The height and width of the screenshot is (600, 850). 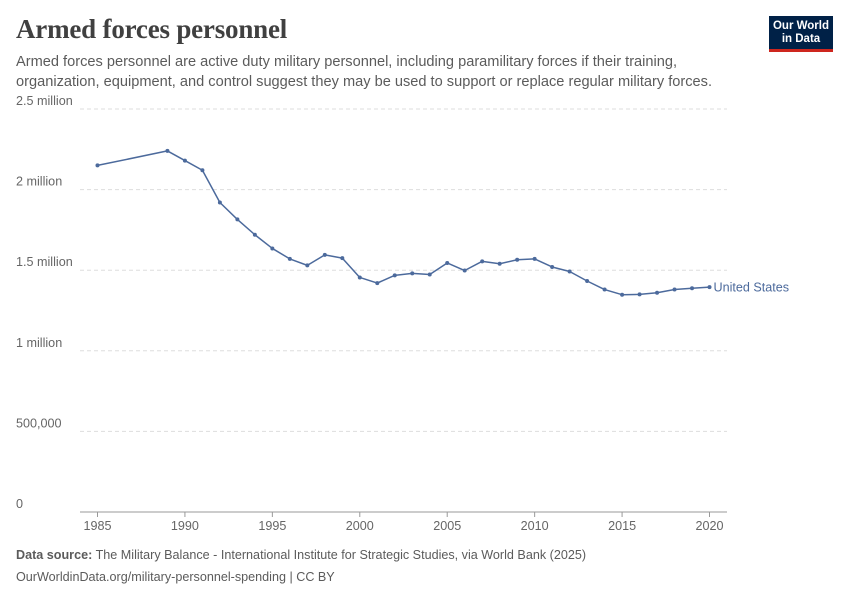 I want to click on x-tick-label: 1990, so click(x=185, y=526).